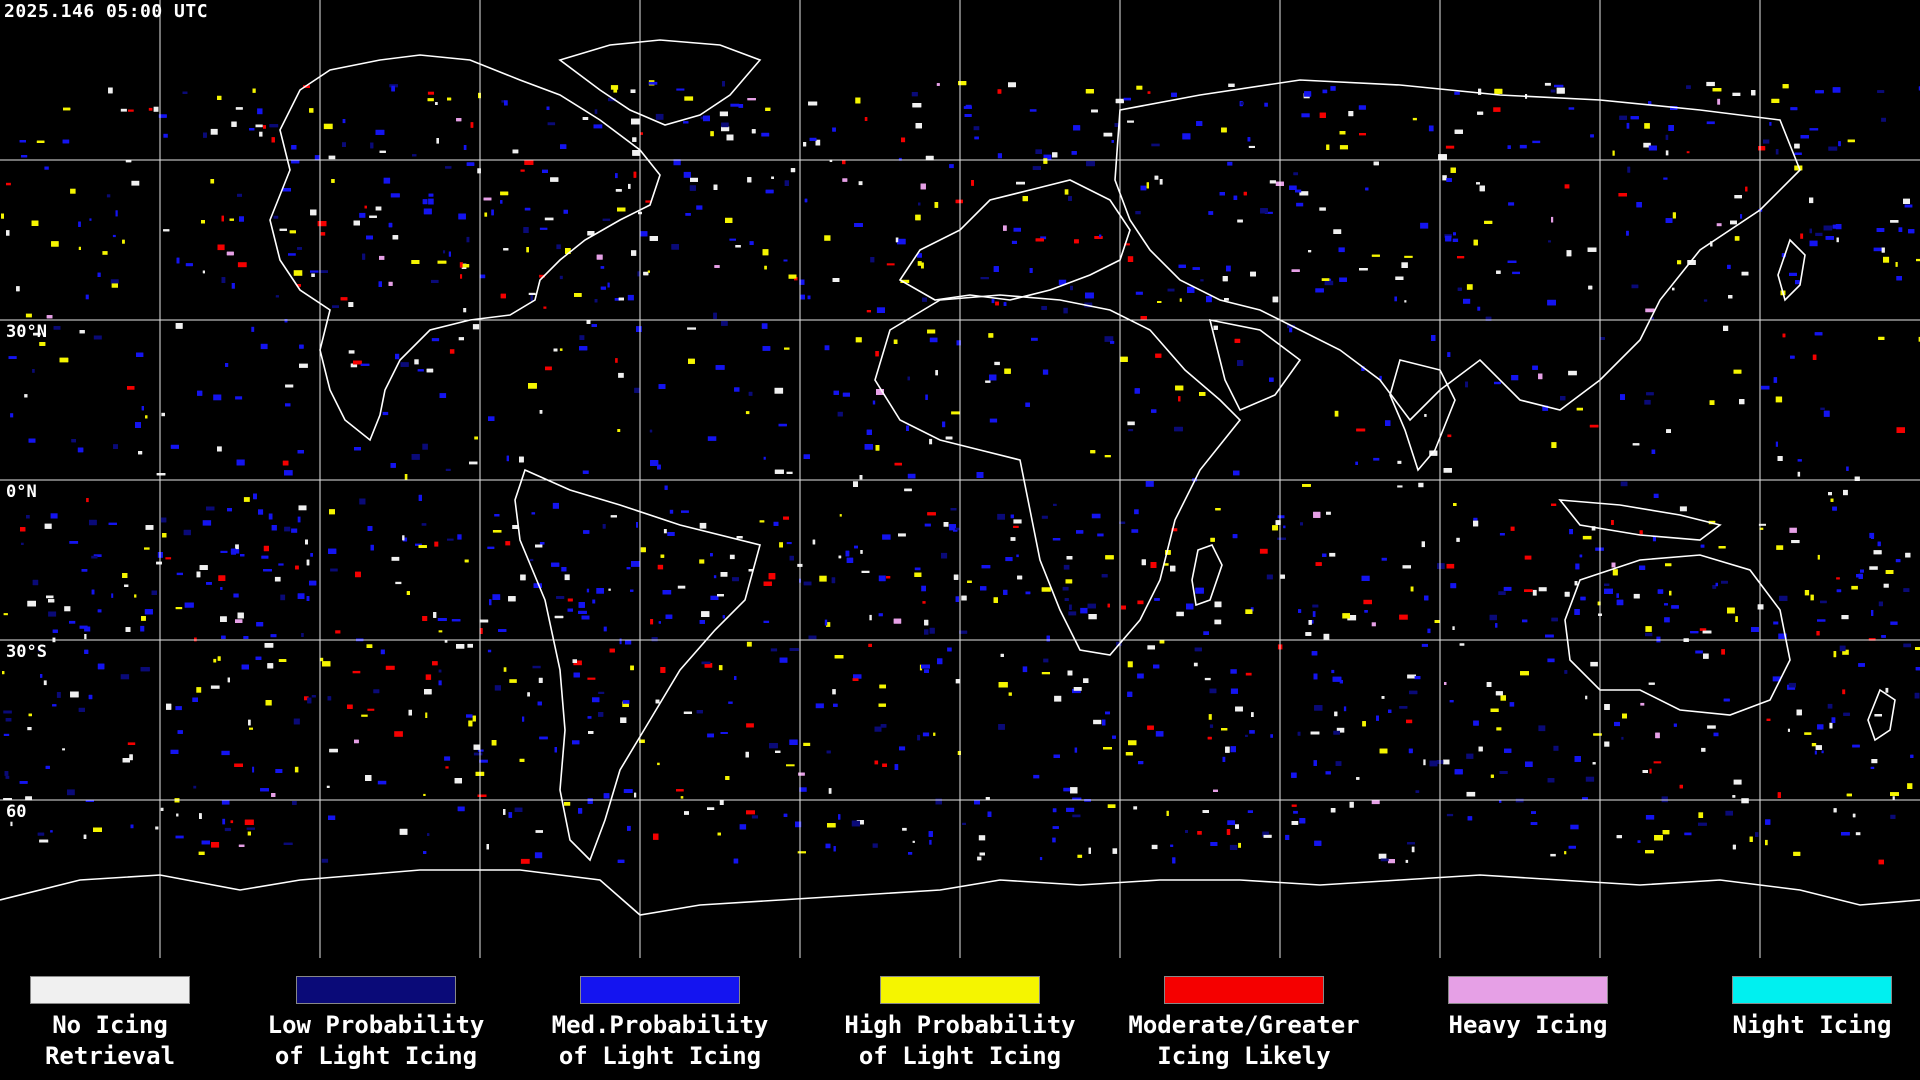 The height and width of the screenshot is (1080, 1920). What do you see at coordinates (376, 1024) in the screenshot?
I see `legend-item-low-probability: Low Probability of Light Icing` at bounding box center [376, 1024].